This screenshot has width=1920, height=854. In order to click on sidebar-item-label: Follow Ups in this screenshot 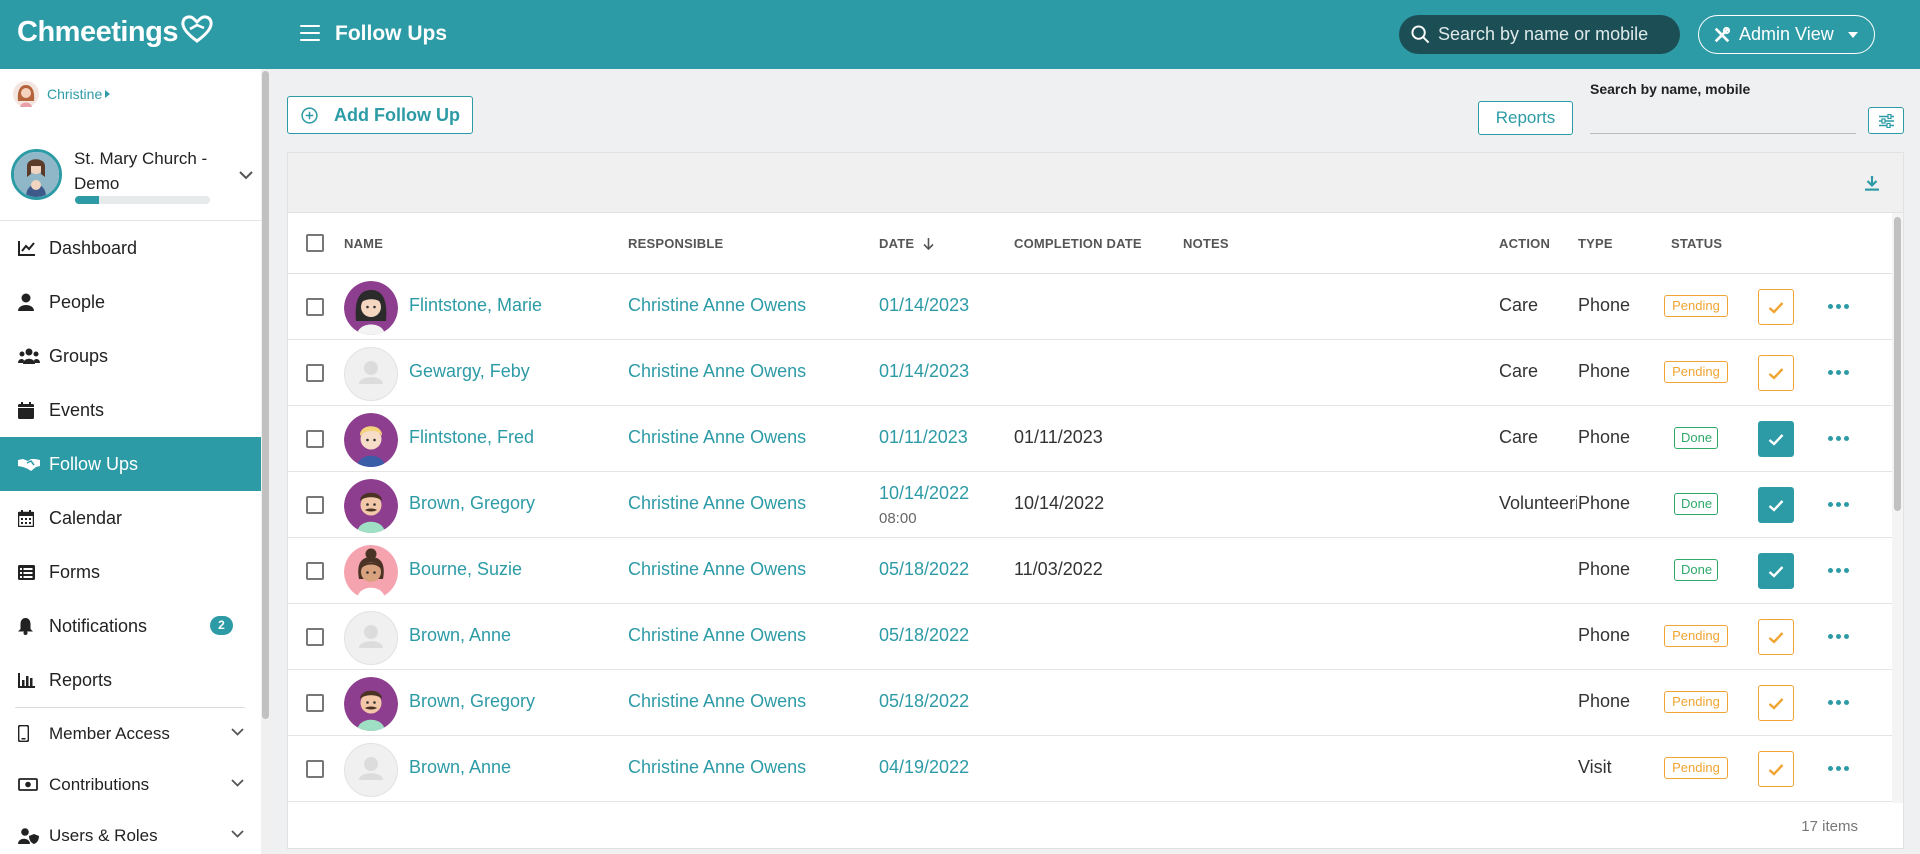, I will do `click(94, 463)`.